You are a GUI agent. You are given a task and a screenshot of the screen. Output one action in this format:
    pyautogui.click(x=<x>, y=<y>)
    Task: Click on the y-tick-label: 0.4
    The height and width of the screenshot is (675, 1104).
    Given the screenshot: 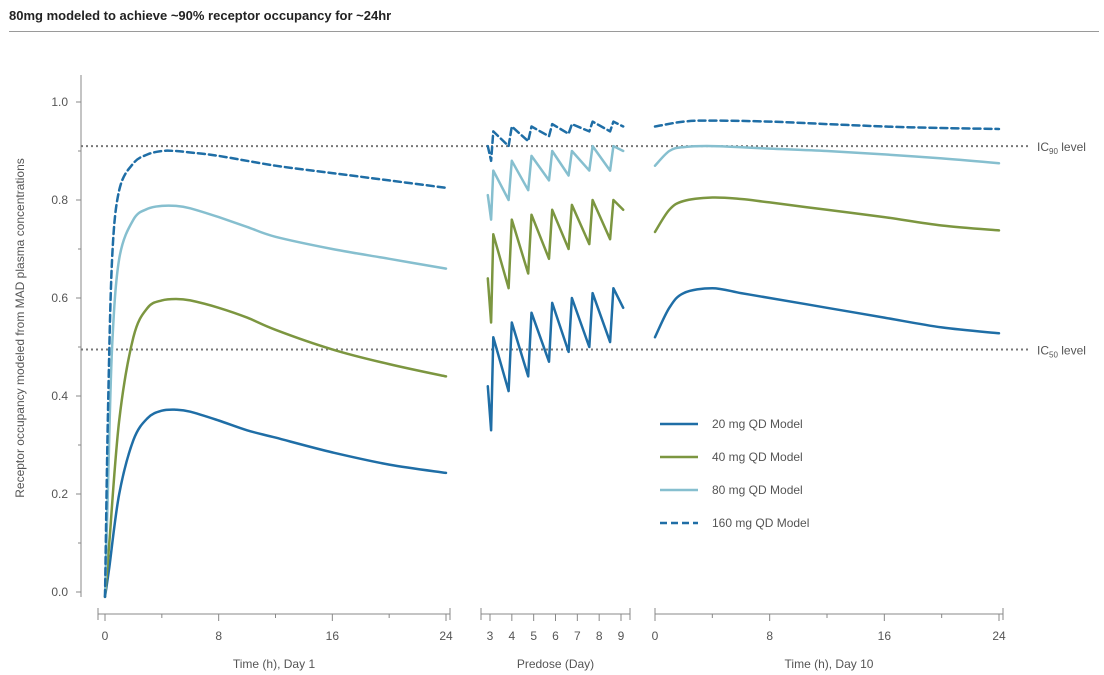 What is the action you would take?
    pyautogui.click(x=59, y=396)
    